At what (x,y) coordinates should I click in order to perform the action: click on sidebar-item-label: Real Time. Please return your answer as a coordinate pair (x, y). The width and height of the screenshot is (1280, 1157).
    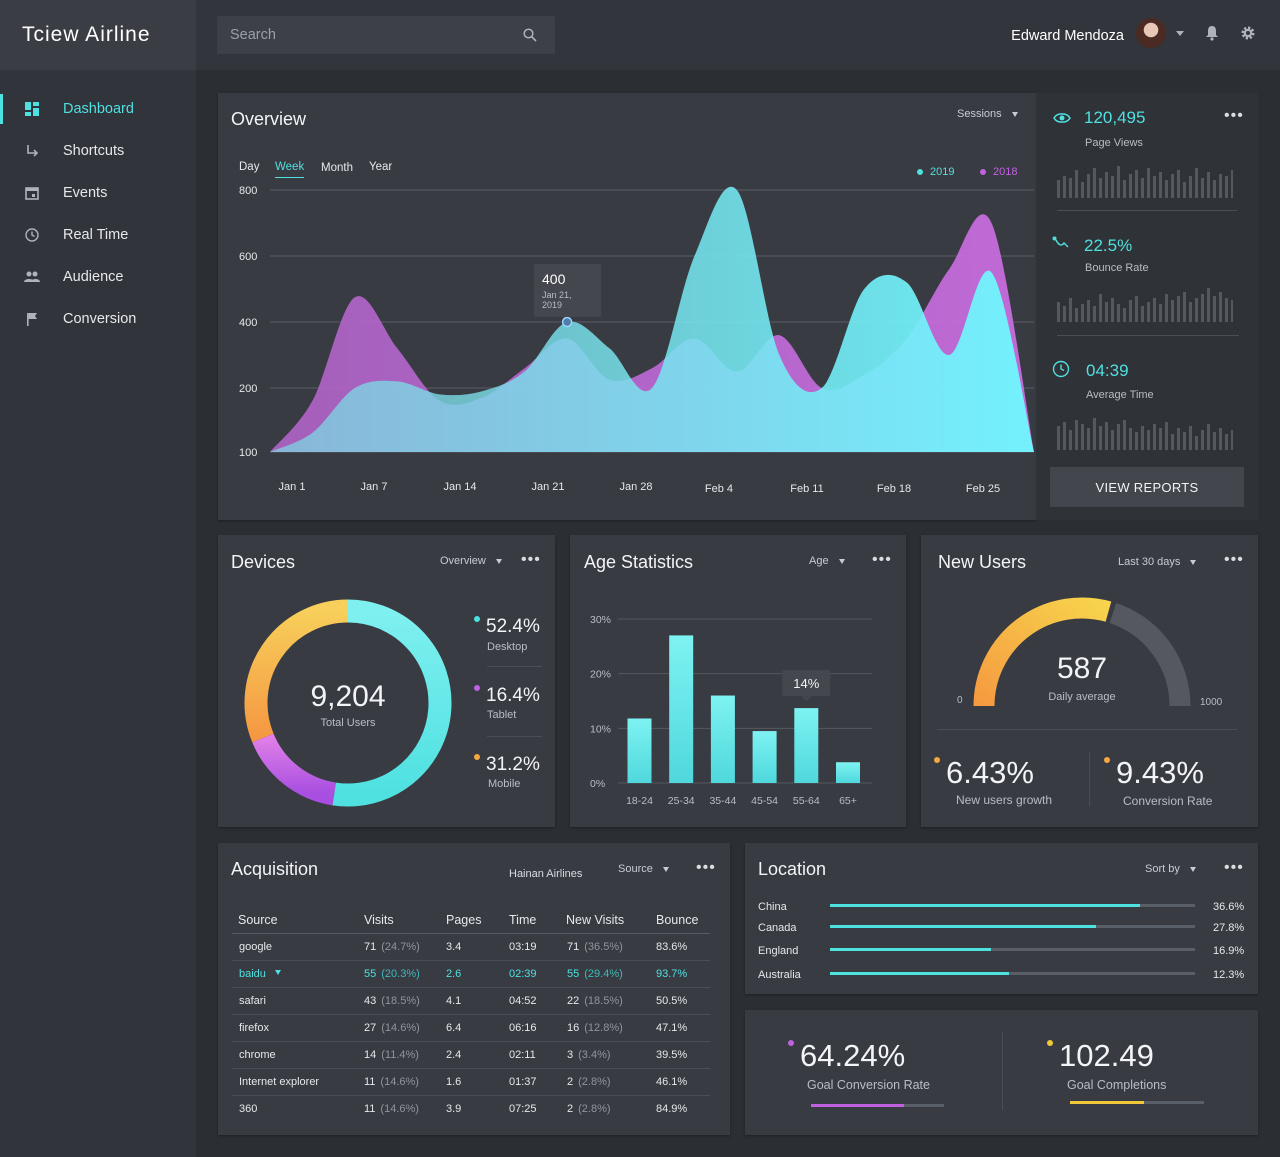
    Looking at the image, I should click on (96, 235).